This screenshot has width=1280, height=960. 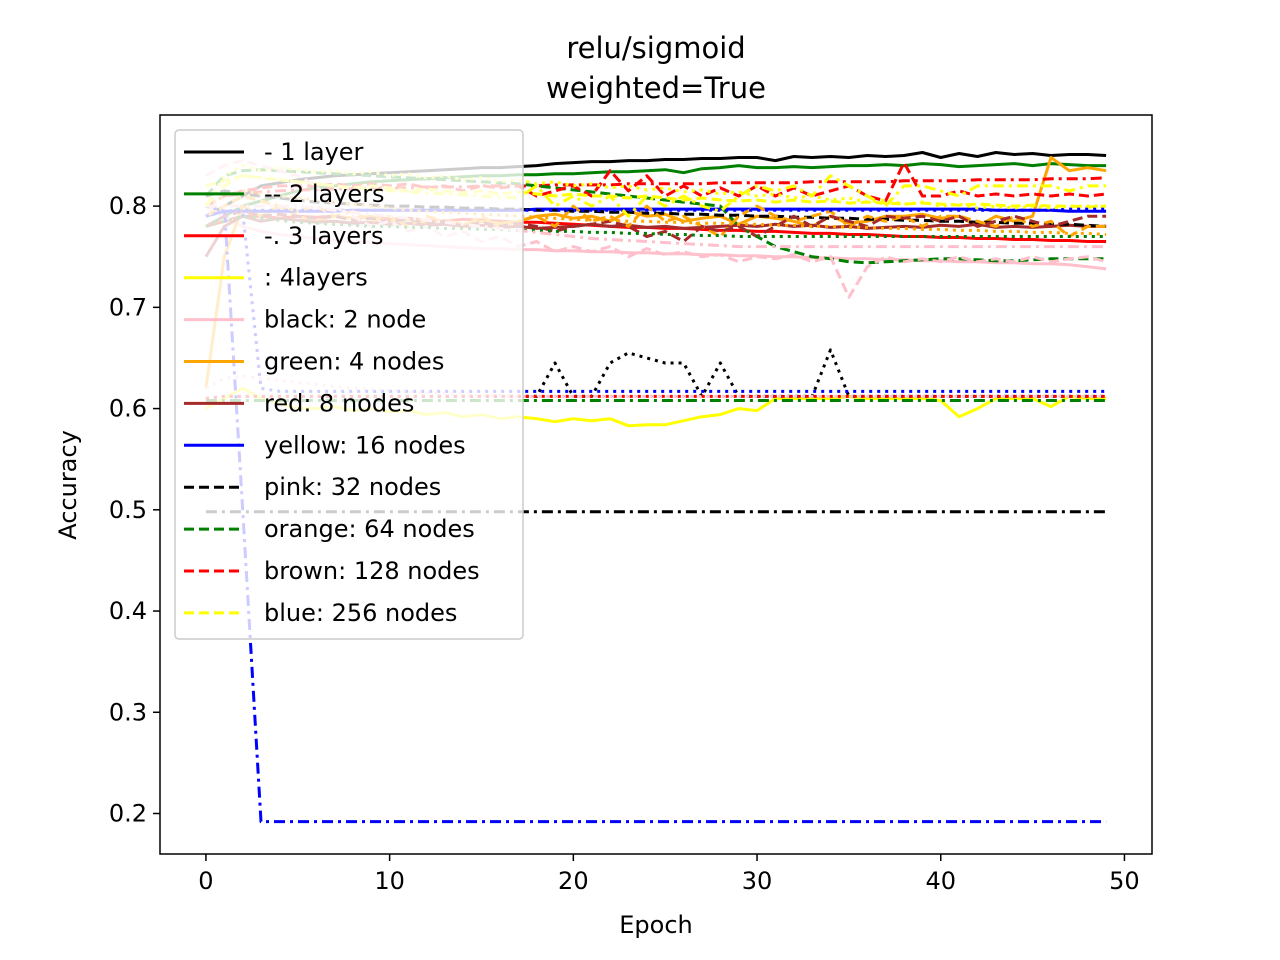 What do you see at coordinates (656, 88) in the screenshot?
I see `chart-subtitle: weighted=True` at bounding box center [656, 88].